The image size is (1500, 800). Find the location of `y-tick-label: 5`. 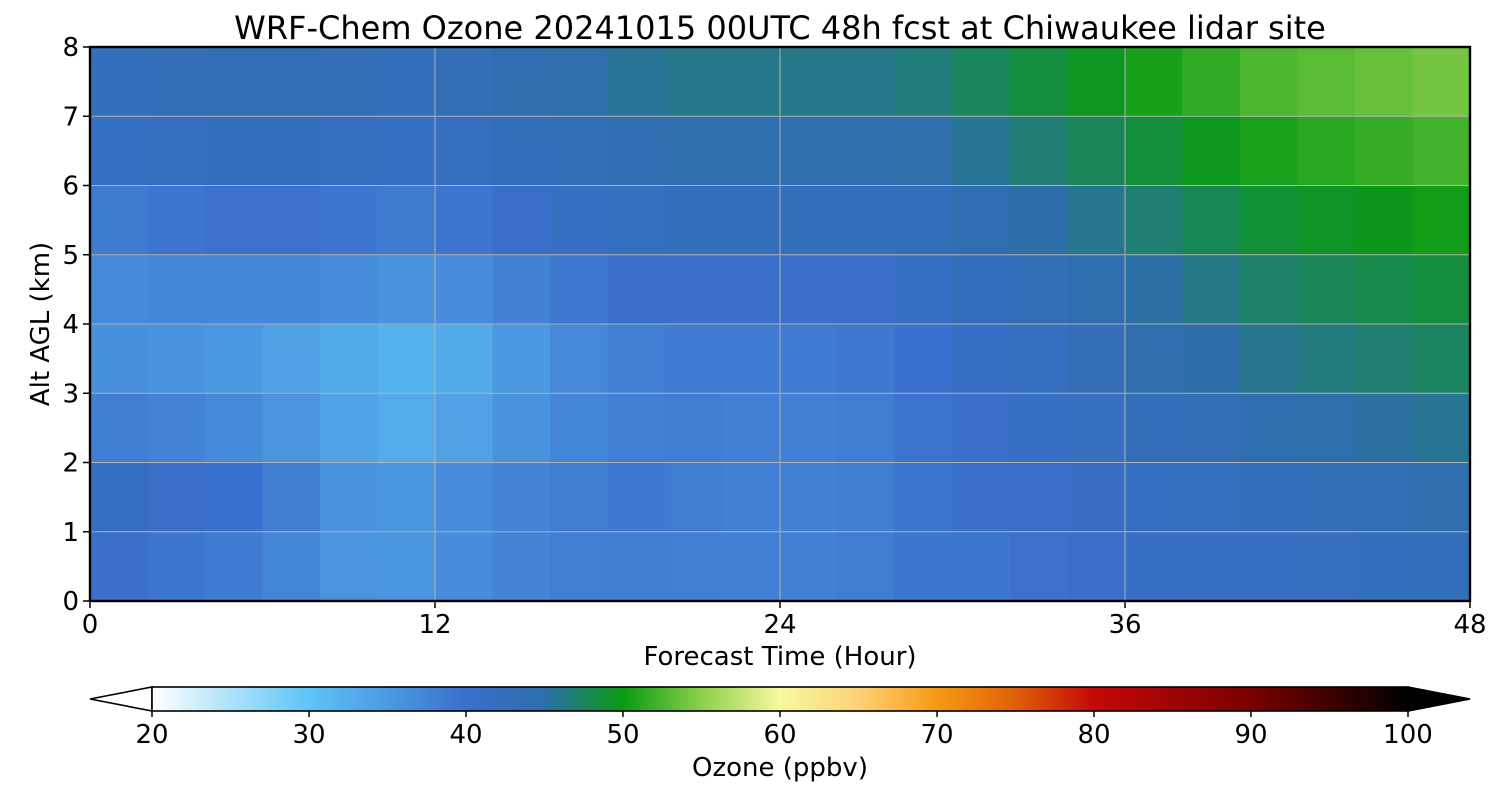

y-tick-label: 5 is located at coordinates (70, 256).